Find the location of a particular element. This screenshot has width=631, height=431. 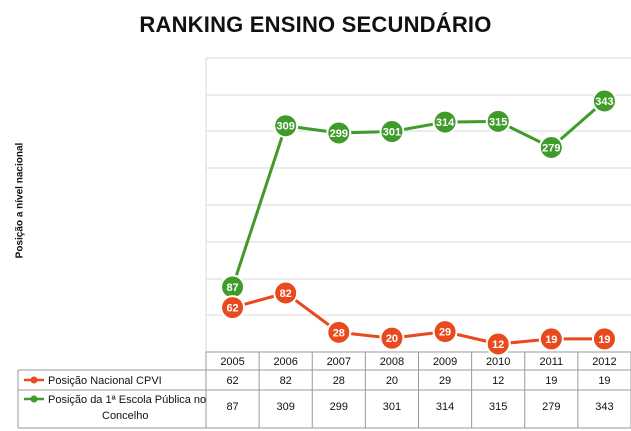

table-cell: 20 is located at coordinates (392, 381).